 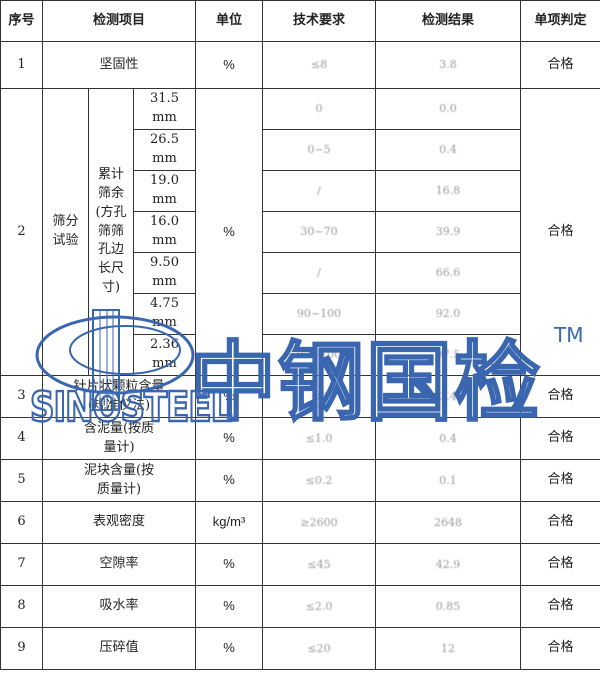 I want to click on row-item: 含泥量(按质量计), so click(x=119, y=438).